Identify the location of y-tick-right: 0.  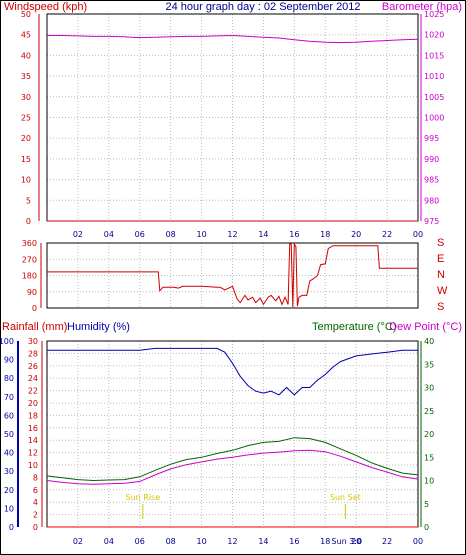
(426, 527).